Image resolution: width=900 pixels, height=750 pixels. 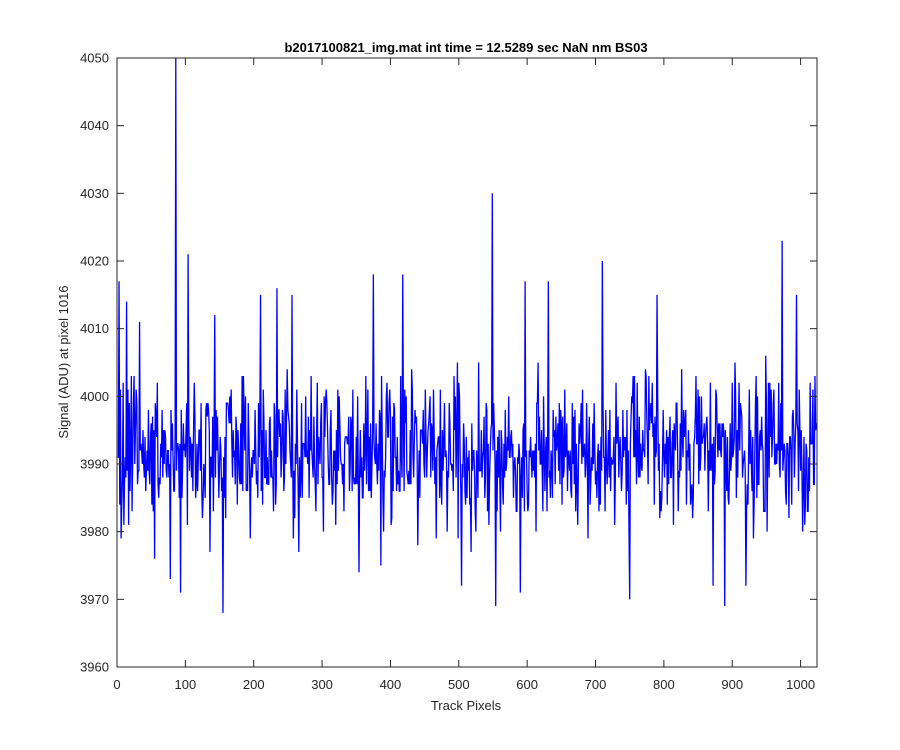 What do you see at coordinates (732, 684) in the screenshot?
I see `x-tick-label: 900` at bounding box center [732, 684].